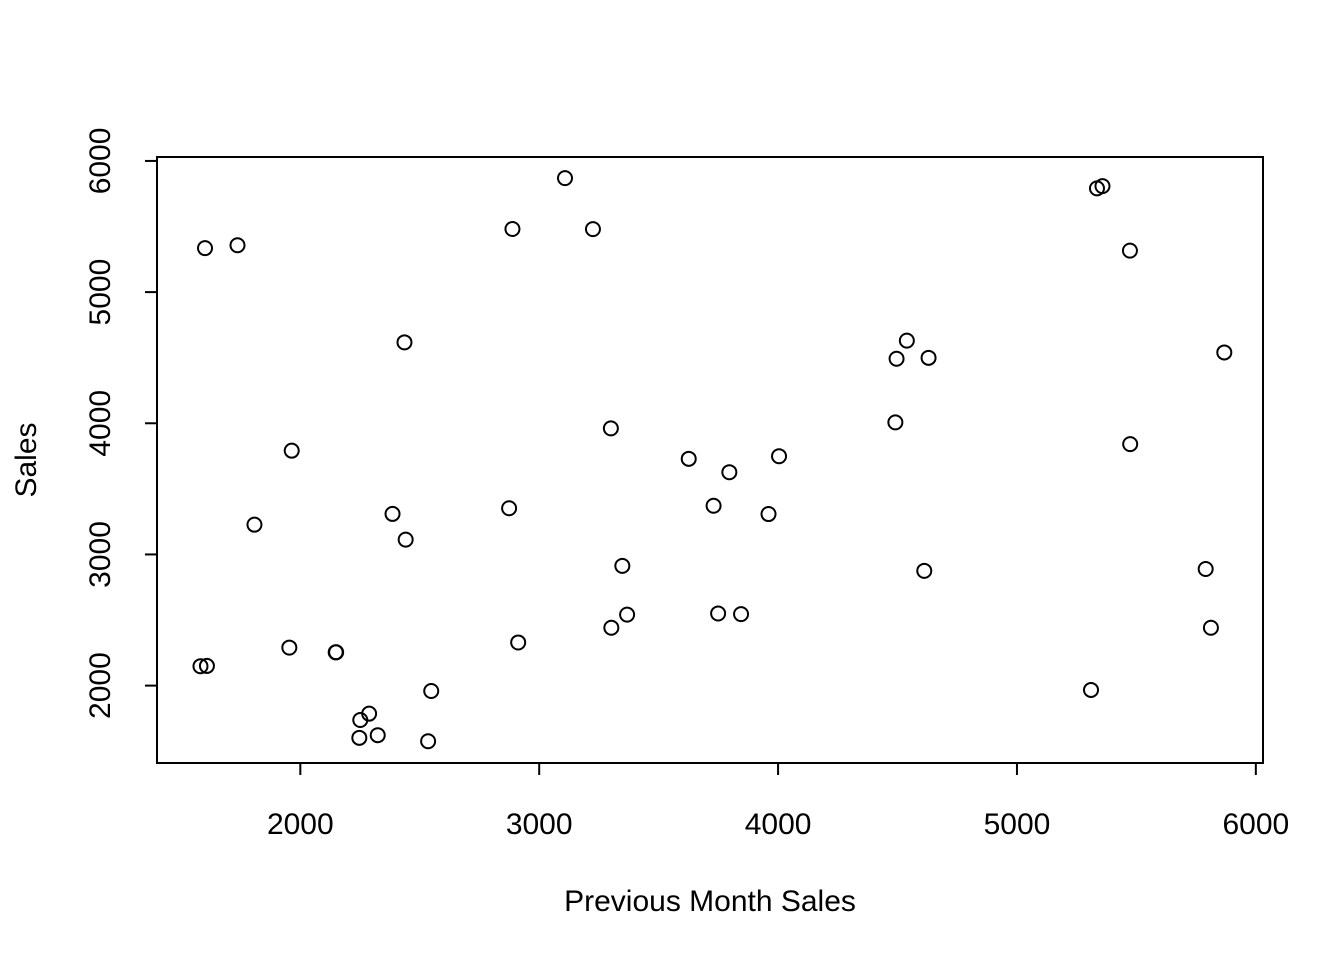 The height and width of the screenshot is (960, 1344). What do you see at coordinates (100, 292) in the screenshot?
I see `y-tick-label: 5000` at bounding box center [100, 292].